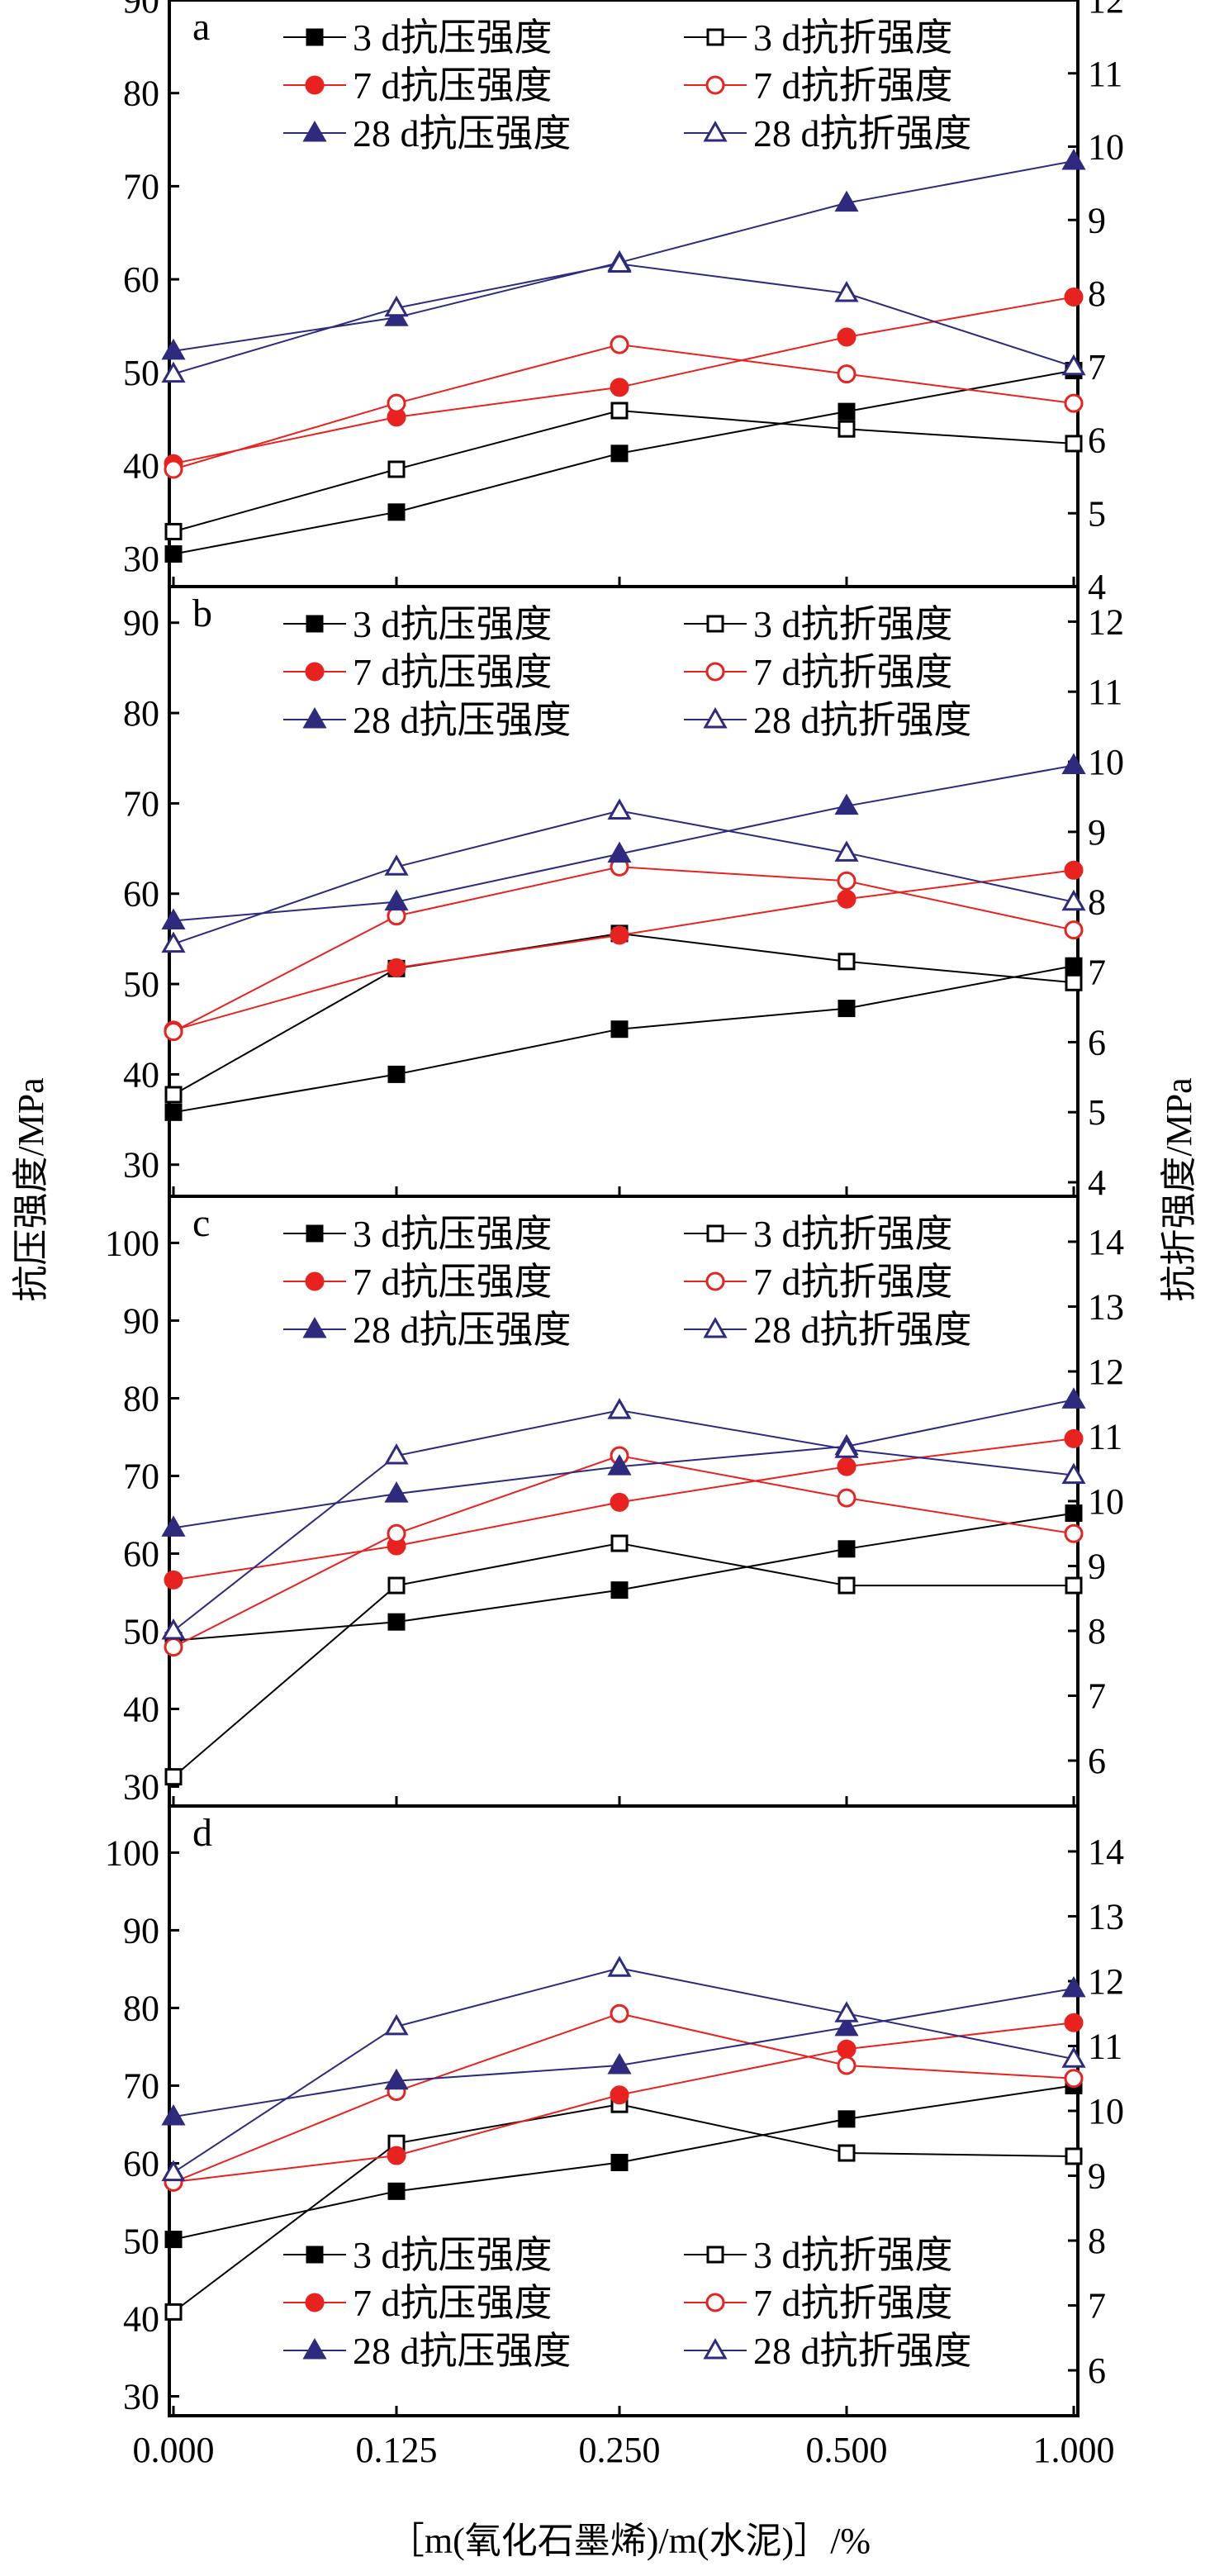  Describe the element at coordinates (141, 2241) in the screenshot. I see `left-tick-label: 50` at that location.